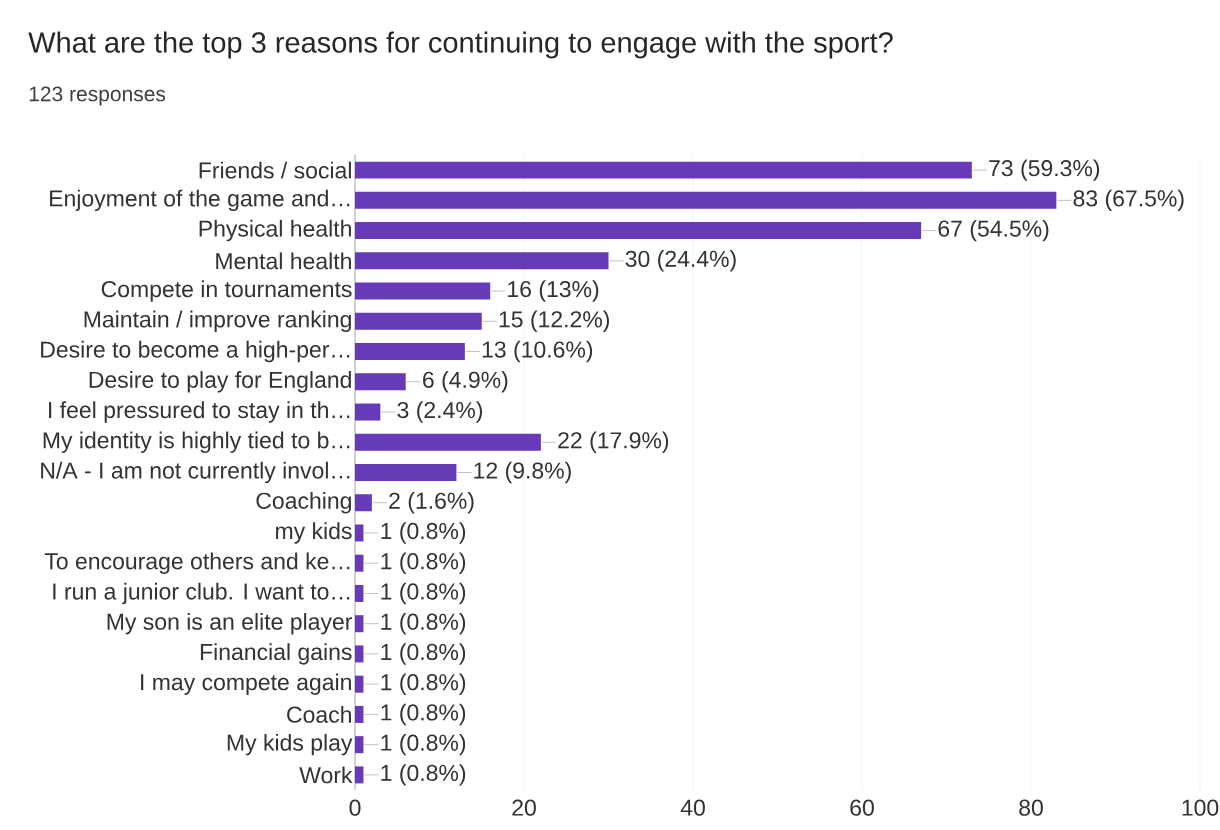  I want to click on y-tick-label: Friends / social, so click(275, 170).